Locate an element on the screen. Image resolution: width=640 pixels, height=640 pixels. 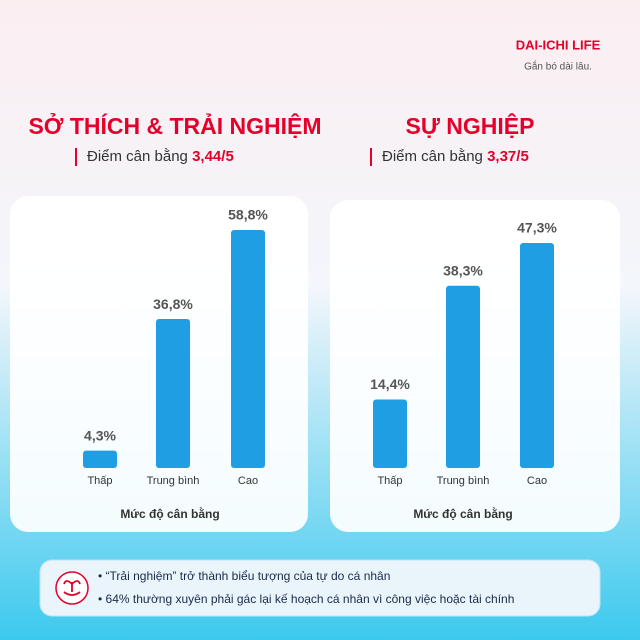
chart-title: SỞ THÍCH & TRẢI NGHIỆM is located at coordinates (174, 125).